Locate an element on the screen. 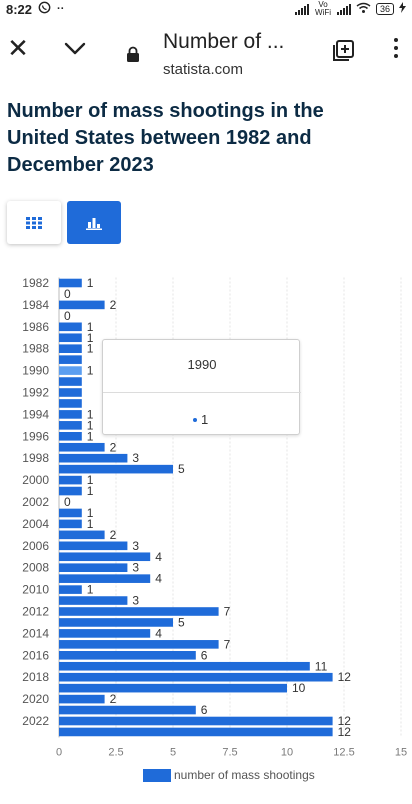 This screenshot has height=804, width=412. view-toggle is located at coordinates (64, 222).